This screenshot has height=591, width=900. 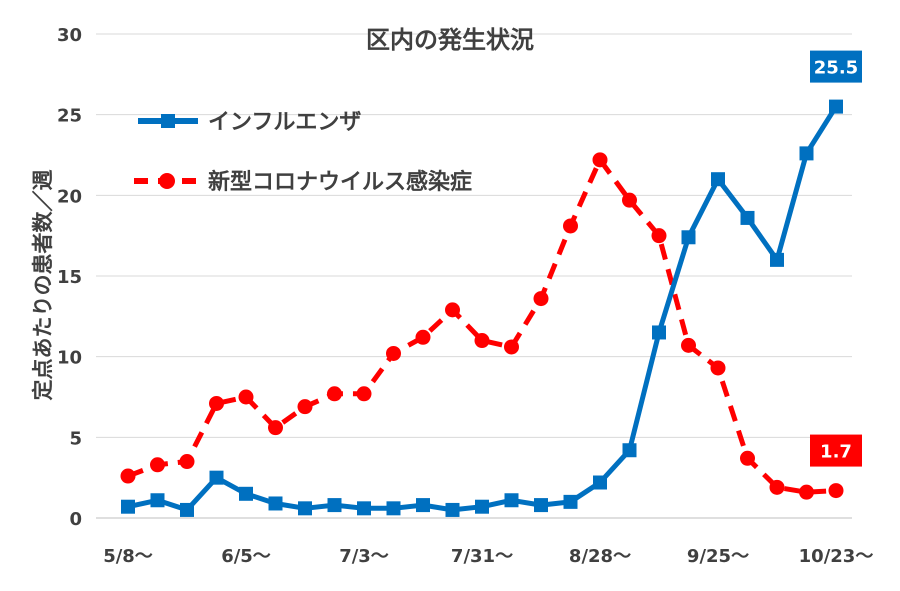 I want to click on x-tick-label: 9/25～, so click(x=718, y=556).